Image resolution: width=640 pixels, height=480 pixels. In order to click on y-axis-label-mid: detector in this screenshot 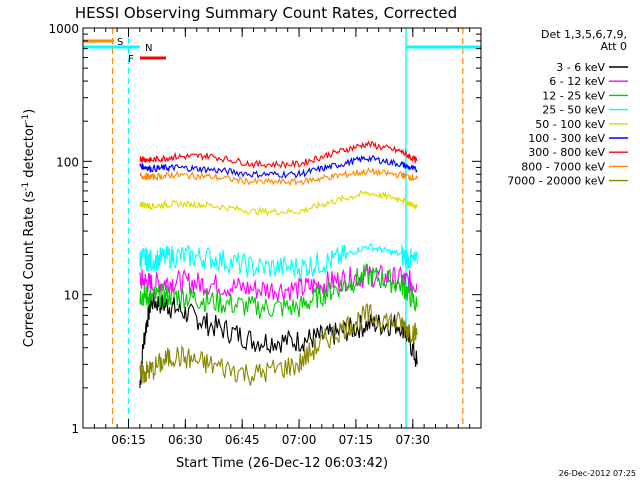, I will do `click(29, 152)`.